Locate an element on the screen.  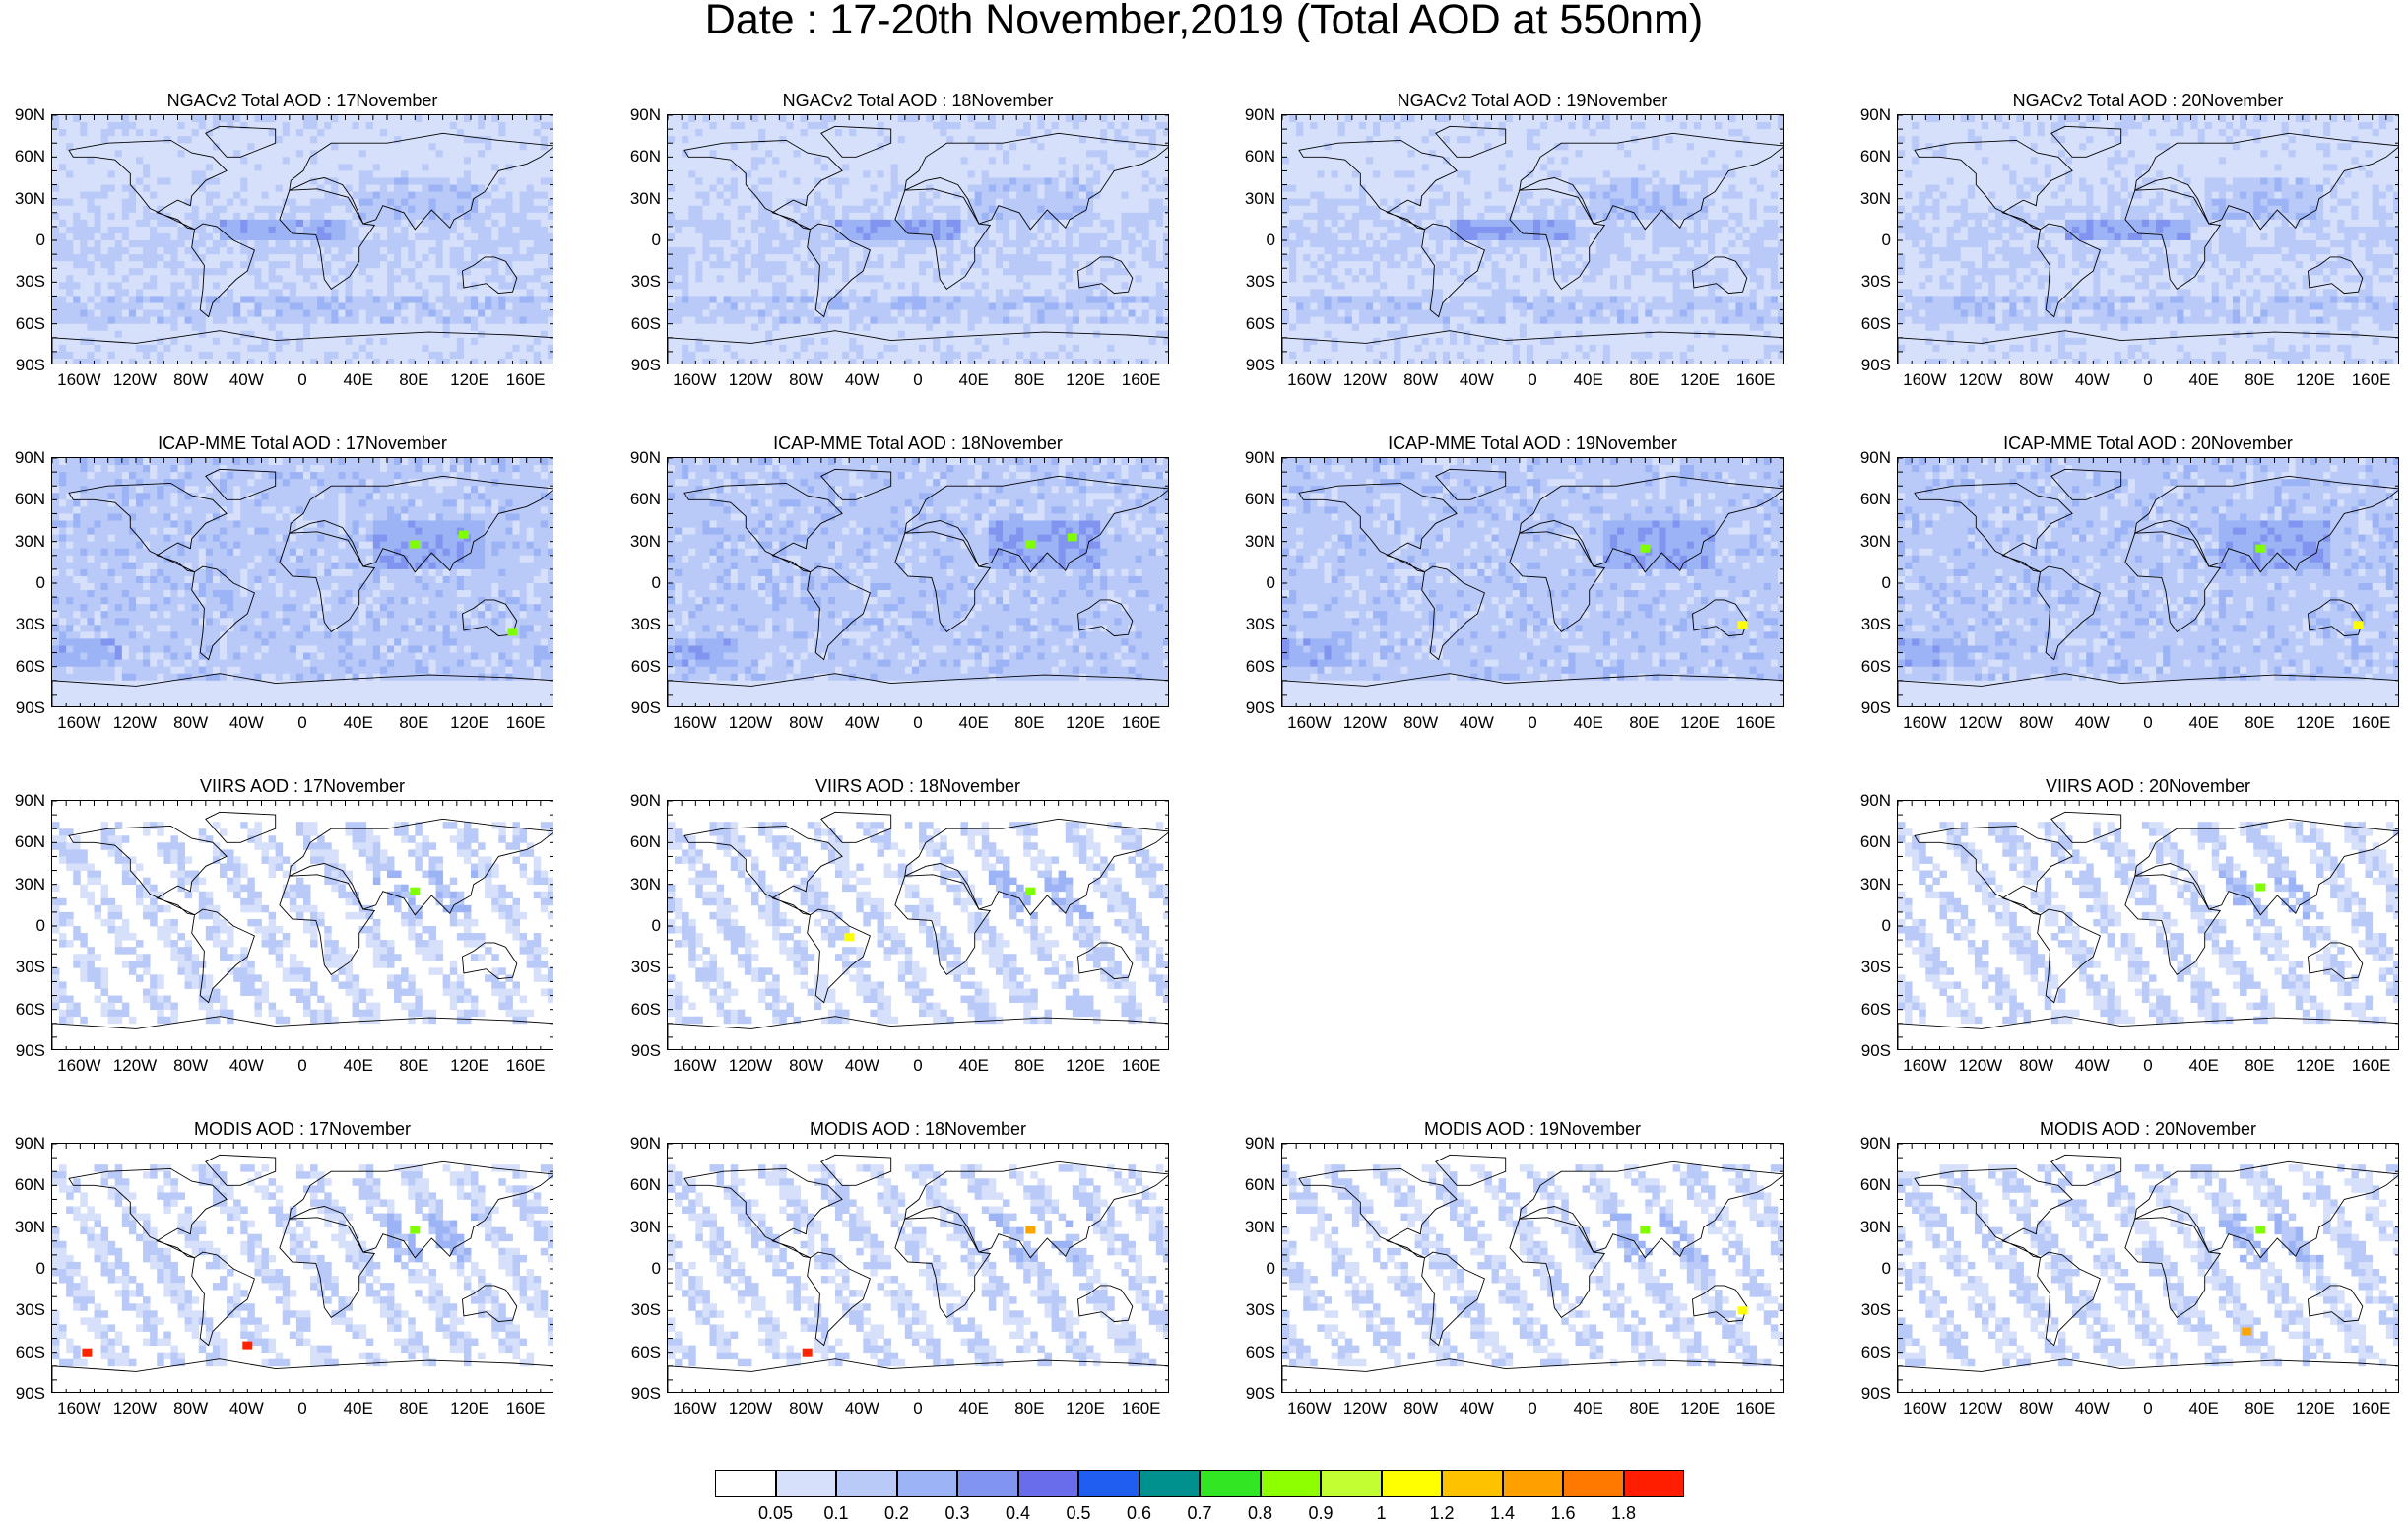
coastline is located at coordinates (303, 1033).